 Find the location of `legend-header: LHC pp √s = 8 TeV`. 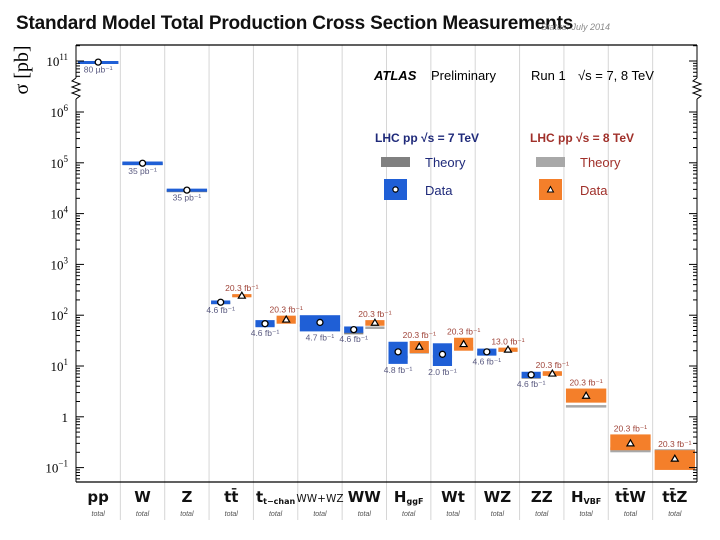

legend-header: LHC pp √s = 8 TeV is located at coordinates (582, 138).